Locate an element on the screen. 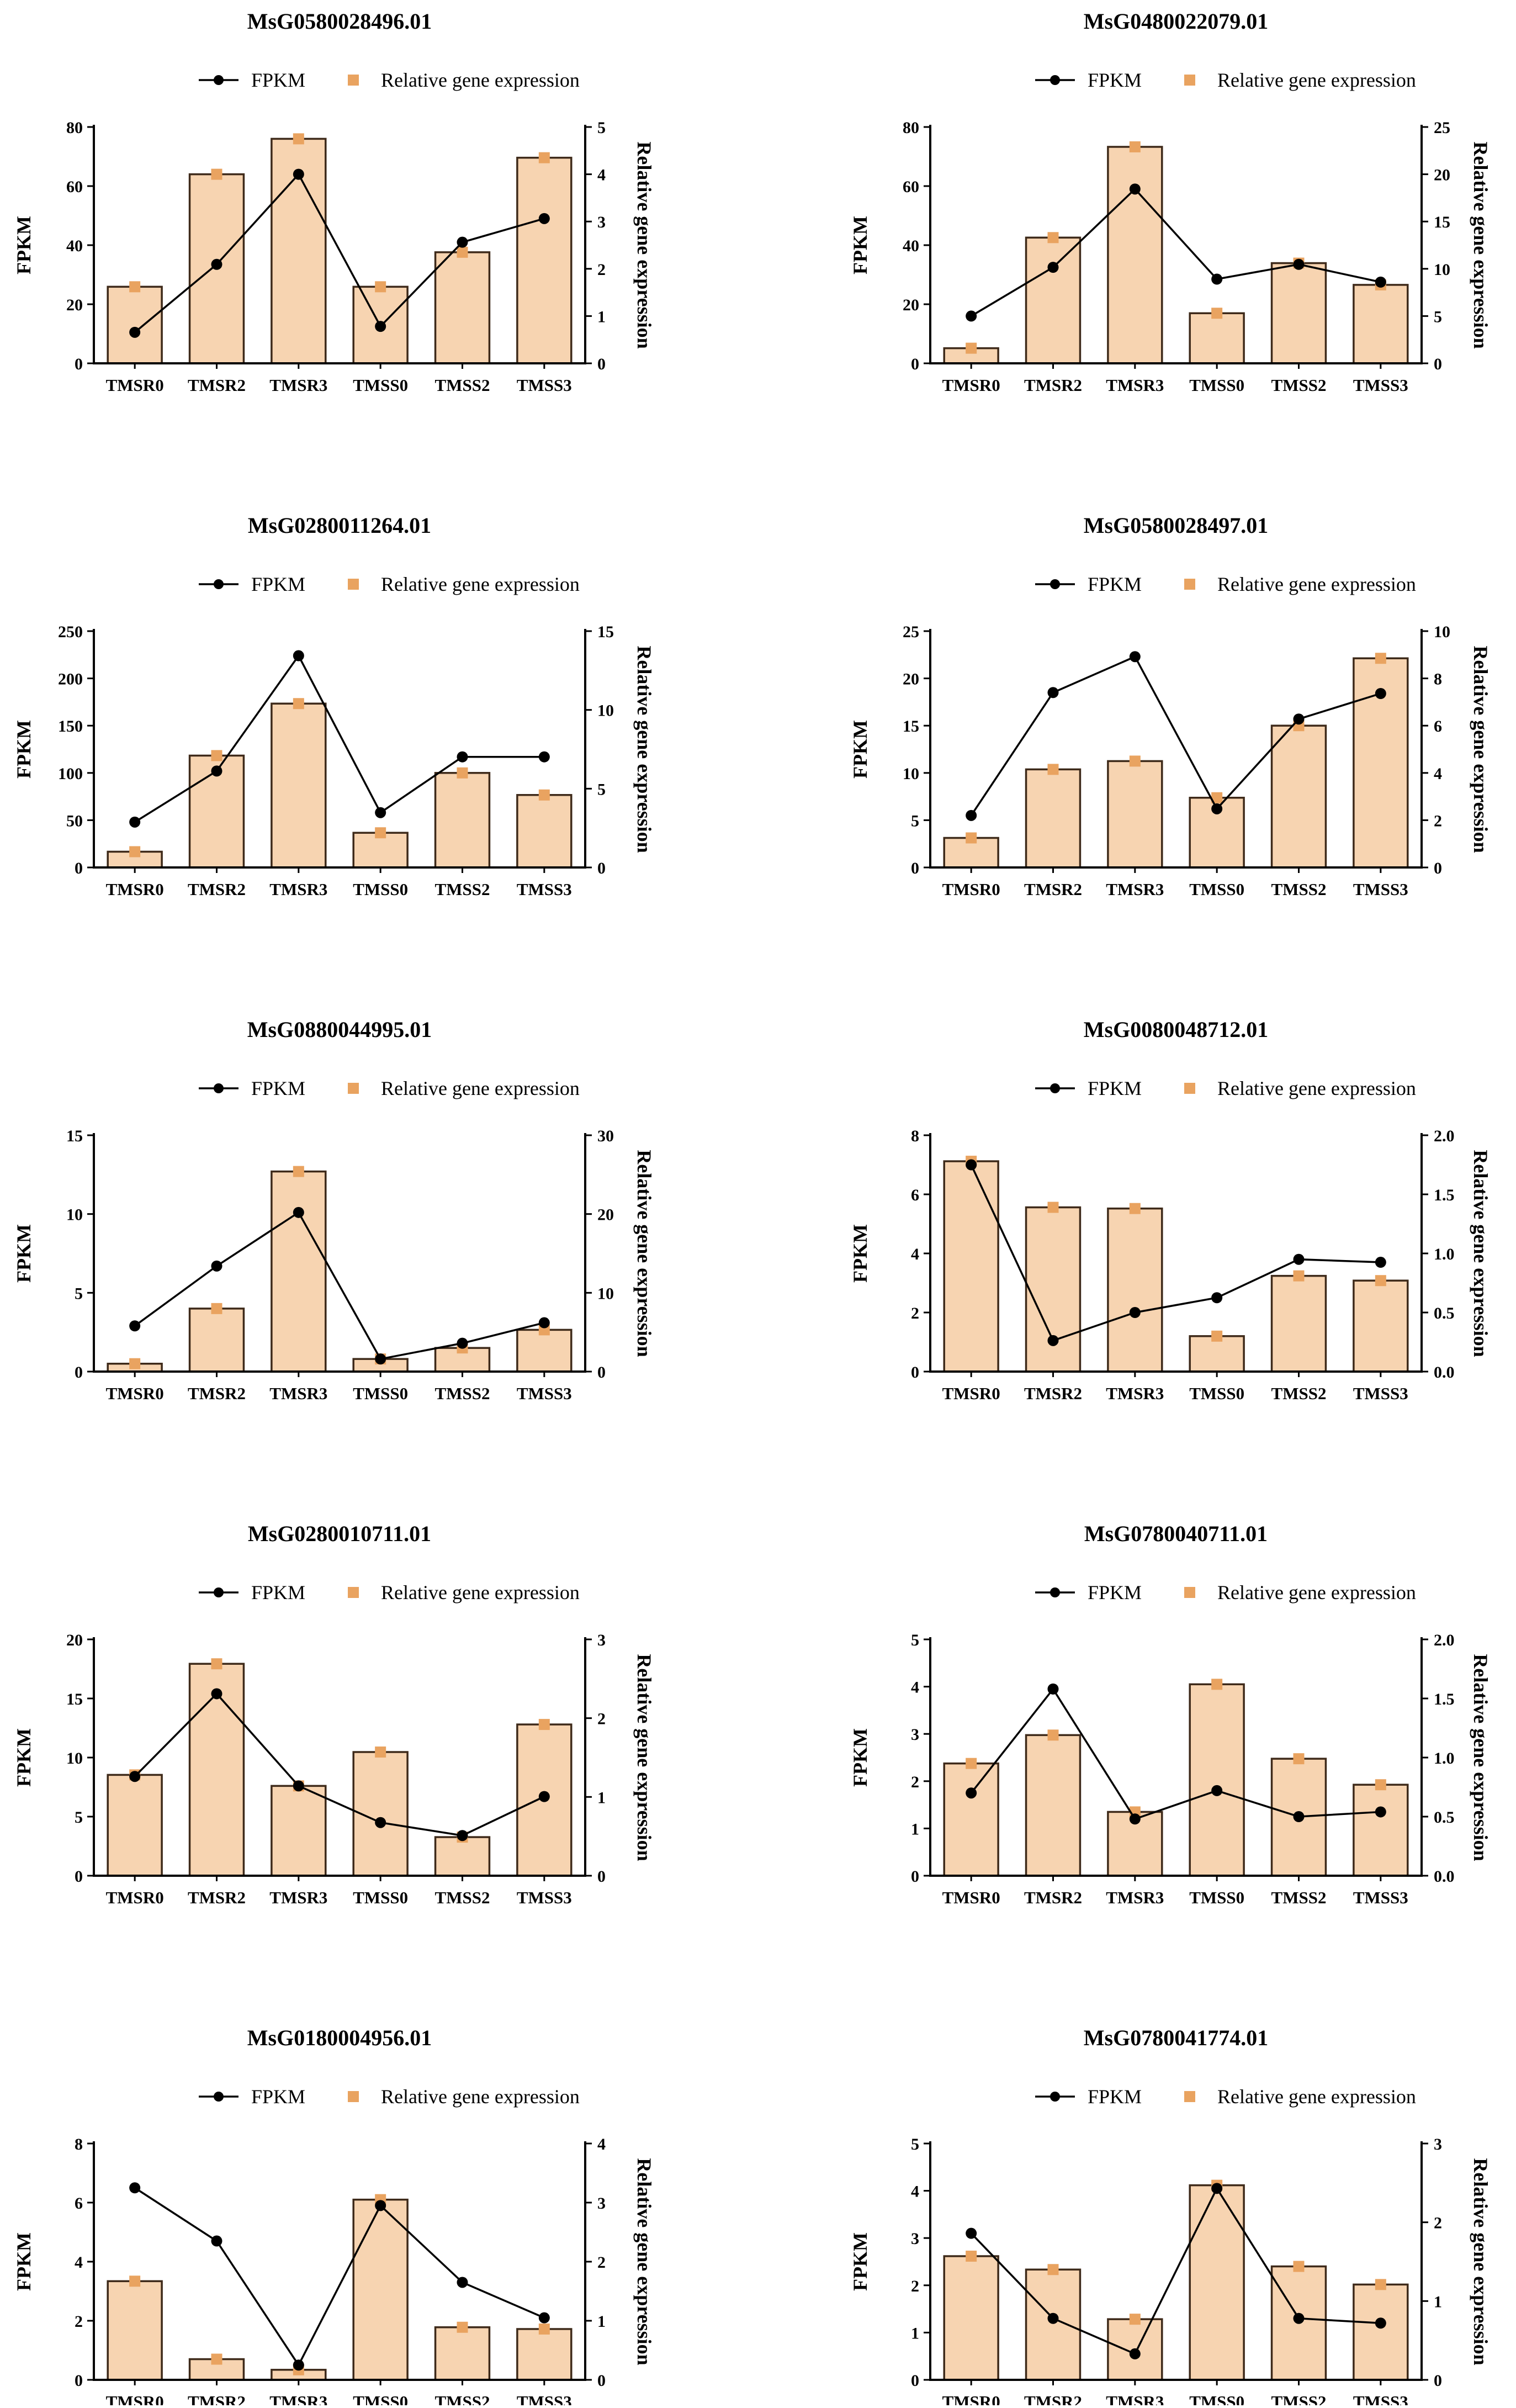  relative-marker-TMSS3 is located at coordinates (1380, 2285).